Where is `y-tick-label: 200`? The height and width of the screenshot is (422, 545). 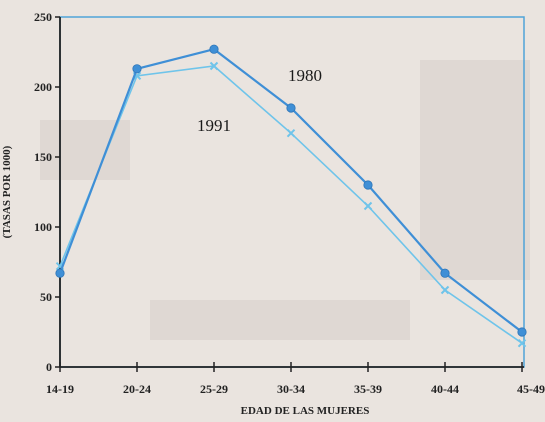
y-tick-label: 200 is located at coordinates (43, 87).